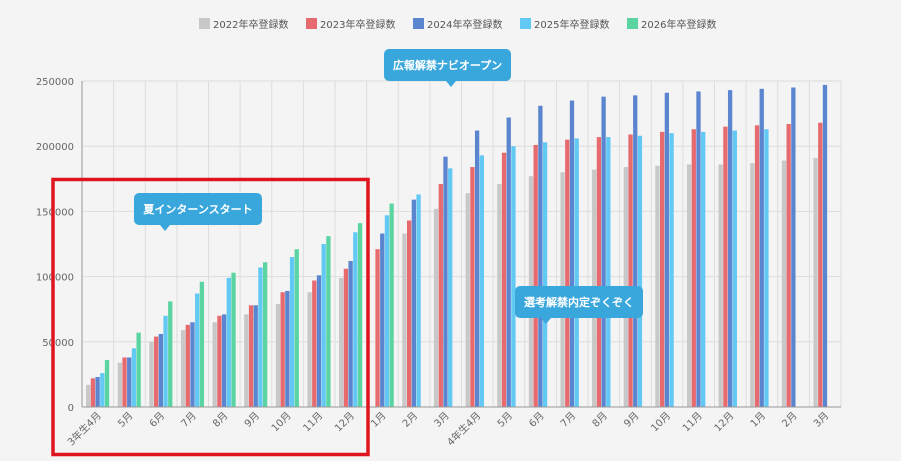  What do you see at coordinates (790, 420) in the screenshot?
I see `x-tick-label: 2月` at bounding box center [790, 420].